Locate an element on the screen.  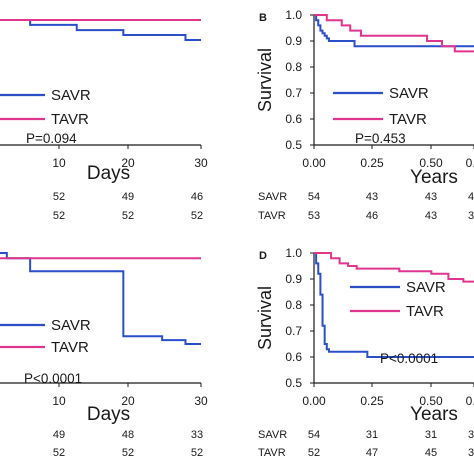
risk-cell: 4 is located at coordinates (471, 197).